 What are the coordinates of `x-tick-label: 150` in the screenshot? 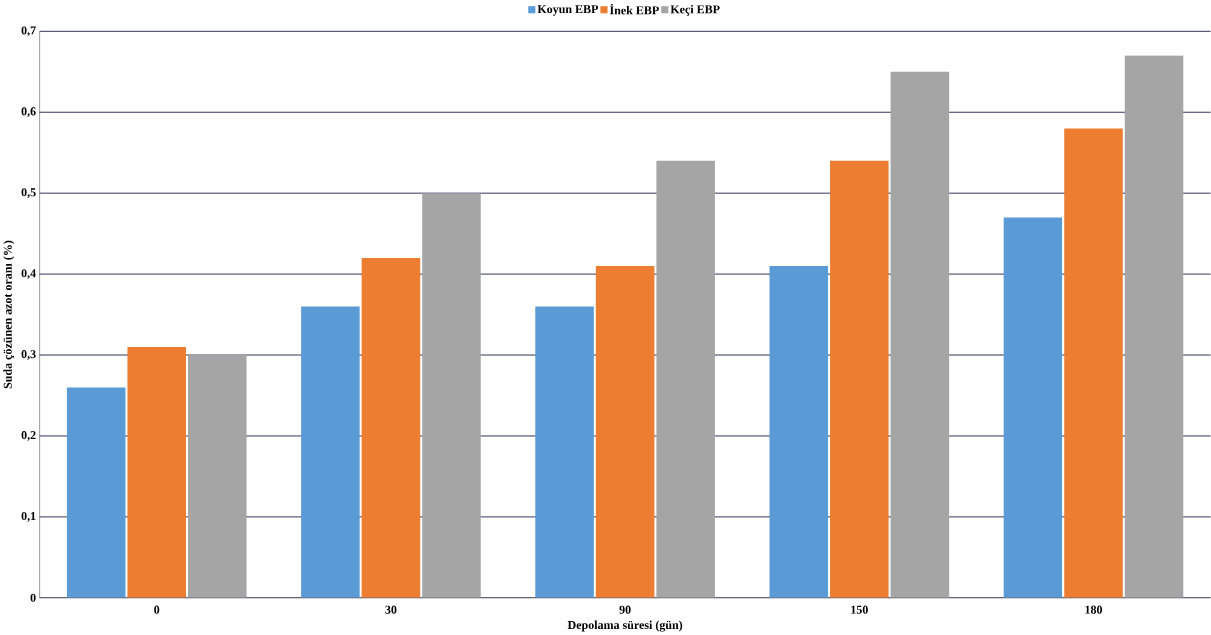 It's located at (859, 609).